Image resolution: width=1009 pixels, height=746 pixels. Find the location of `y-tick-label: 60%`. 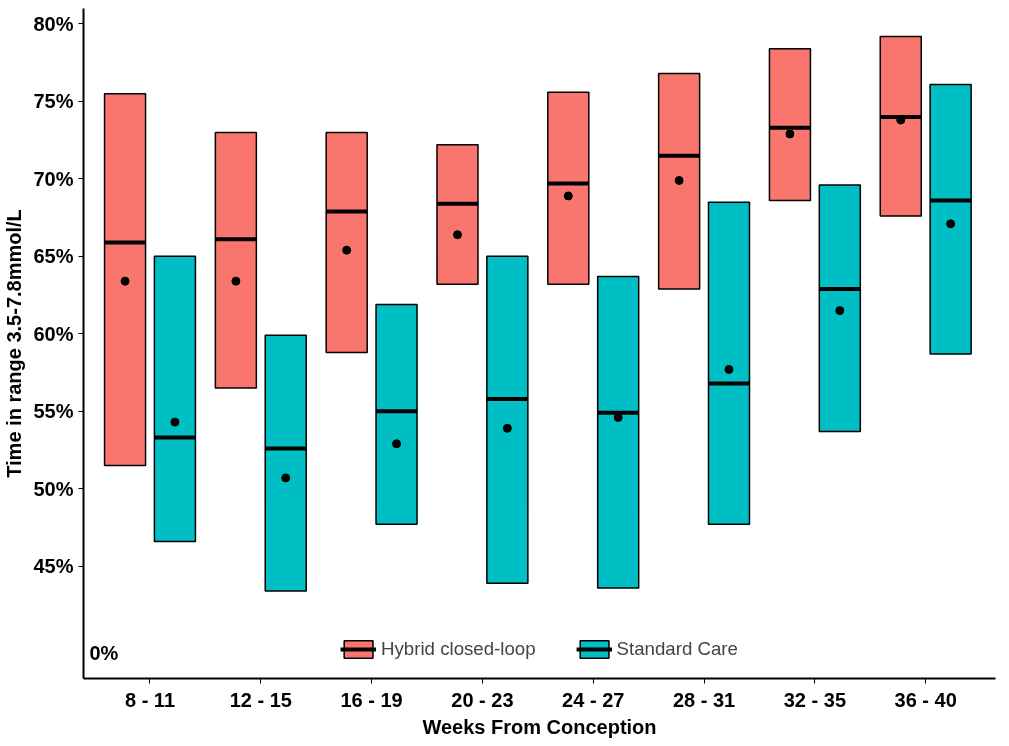

y-tick-label: 60% is located at coordinates (53, 333).